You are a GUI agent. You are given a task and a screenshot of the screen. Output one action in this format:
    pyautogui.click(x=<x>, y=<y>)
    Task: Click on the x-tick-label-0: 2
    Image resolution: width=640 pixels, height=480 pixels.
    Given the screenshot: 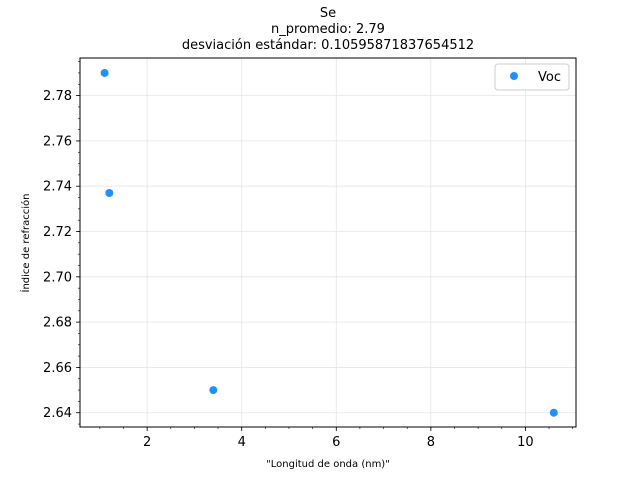 What is the action you would take?
    pyautogui.click(x=147, y=442)
    